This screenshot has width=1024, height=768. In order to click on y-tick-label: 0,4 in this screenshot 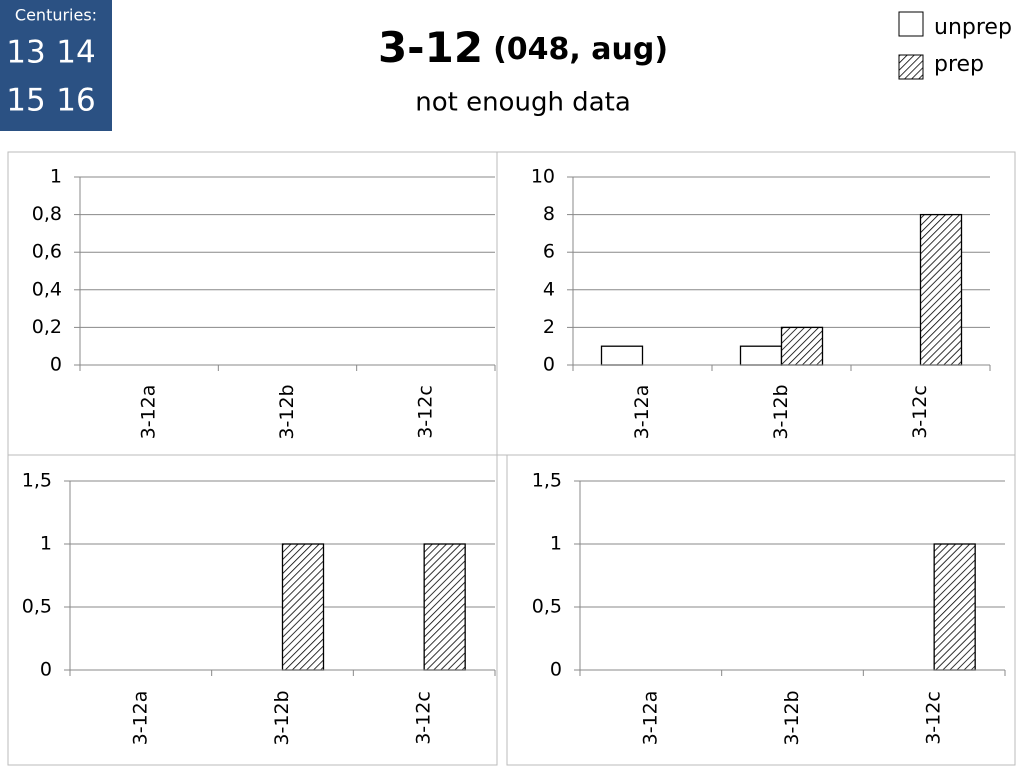, I will do `click(47, 289)`.